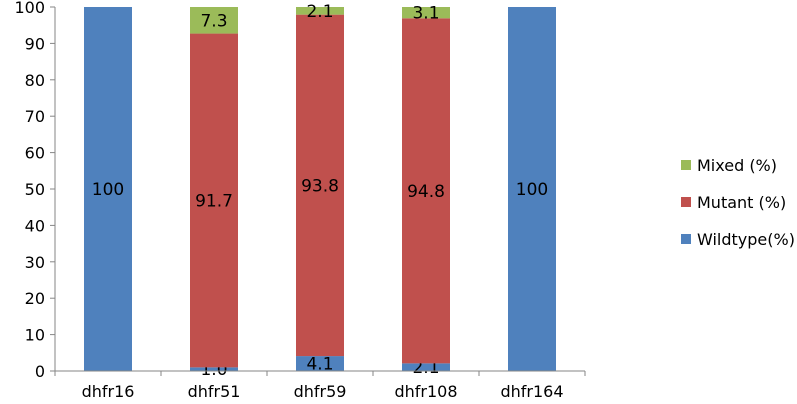 The width and height of the screenshot is (797, 404). I want to click on data-label: 7.3, so click(213, 21).